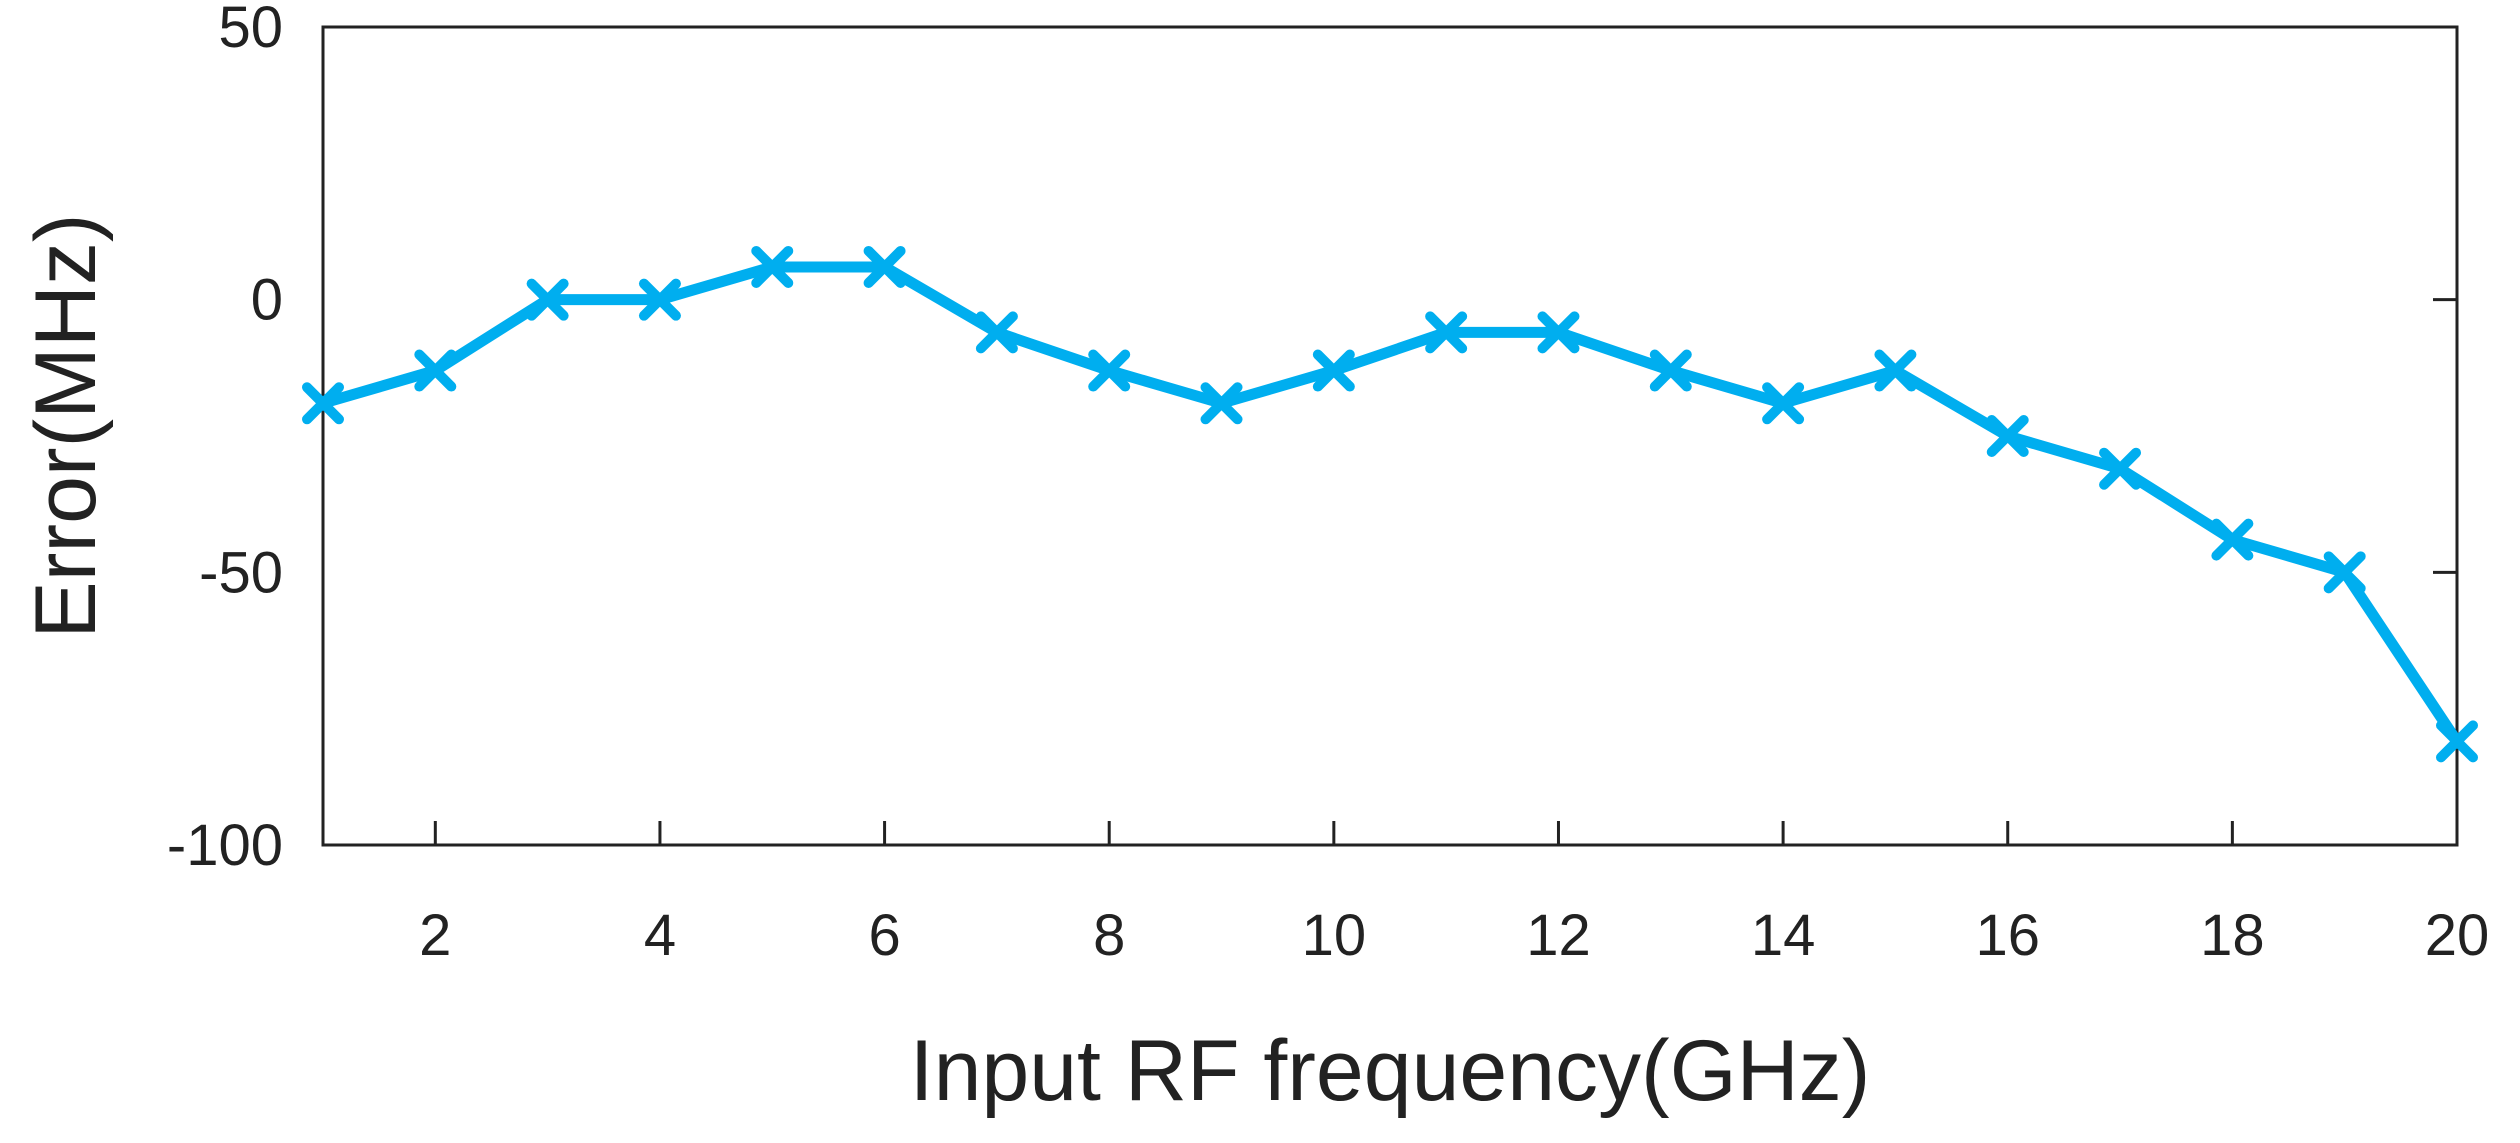 This screenshot has height=1143, width=2520. What do you see at coordinates (225, 845) in the screenshot?
I see `y-tick-label: -100` at bounding box center [225, 845].